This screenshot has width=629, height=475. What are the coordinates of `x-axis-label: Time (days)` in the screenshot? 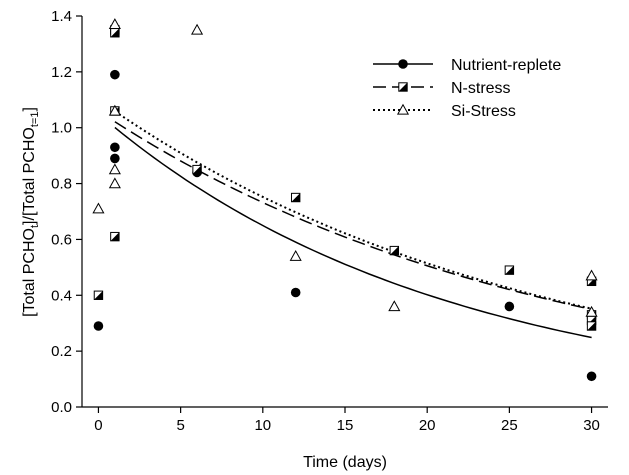 It's located at (345, 462).